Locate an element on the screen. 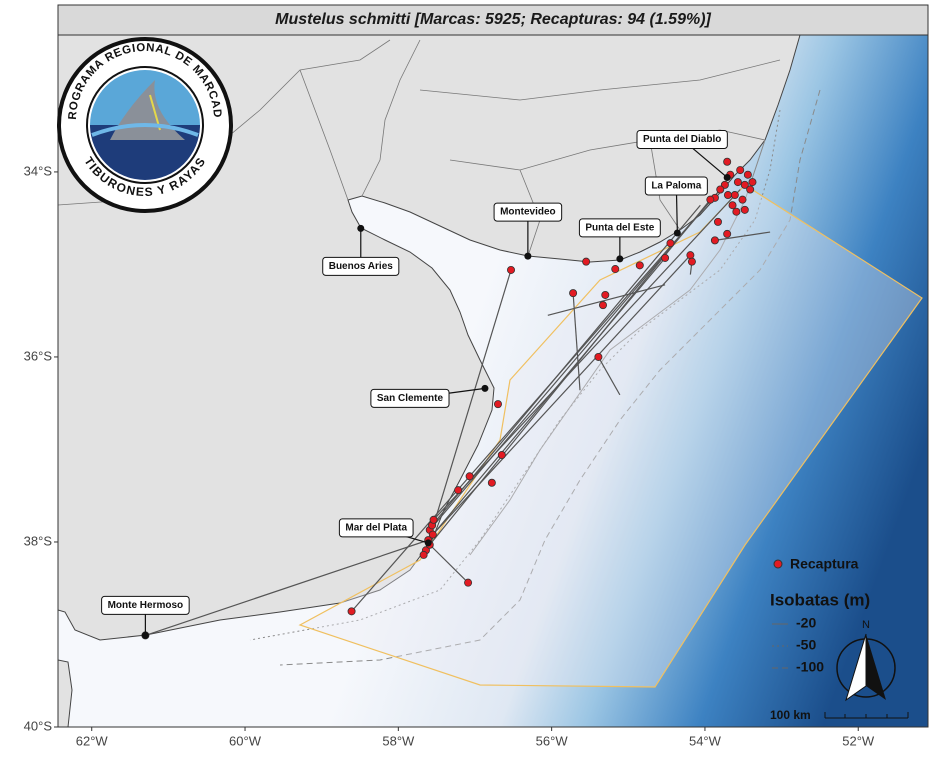 The image size is (945, 761). x-tick-label: 54°W is located at coordinates (705, 740).